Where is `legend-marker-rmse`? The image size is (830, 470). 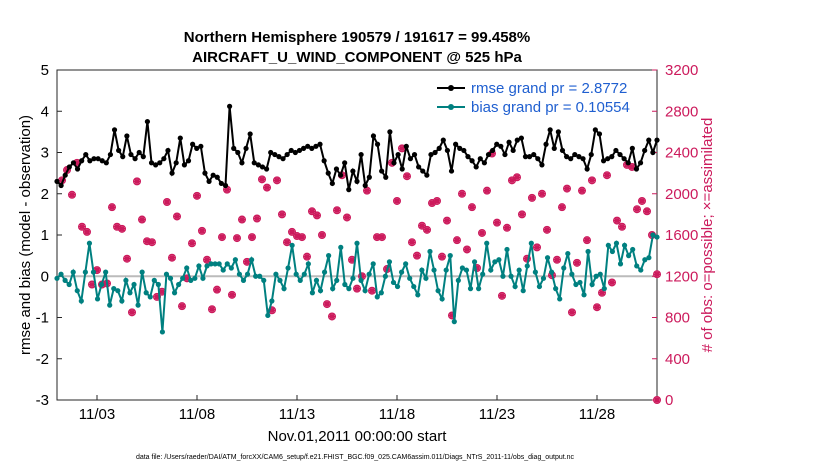 legend-marker-rmse is located at coordinates (451, 88).